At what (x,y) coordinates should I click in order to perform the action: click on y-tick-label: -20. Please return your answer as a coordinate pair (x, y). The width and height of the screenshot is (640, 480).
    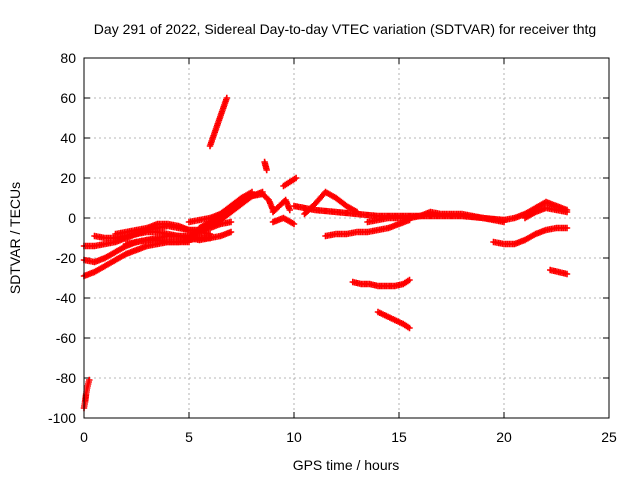
    Looking at the image, I should click on (66, 258).